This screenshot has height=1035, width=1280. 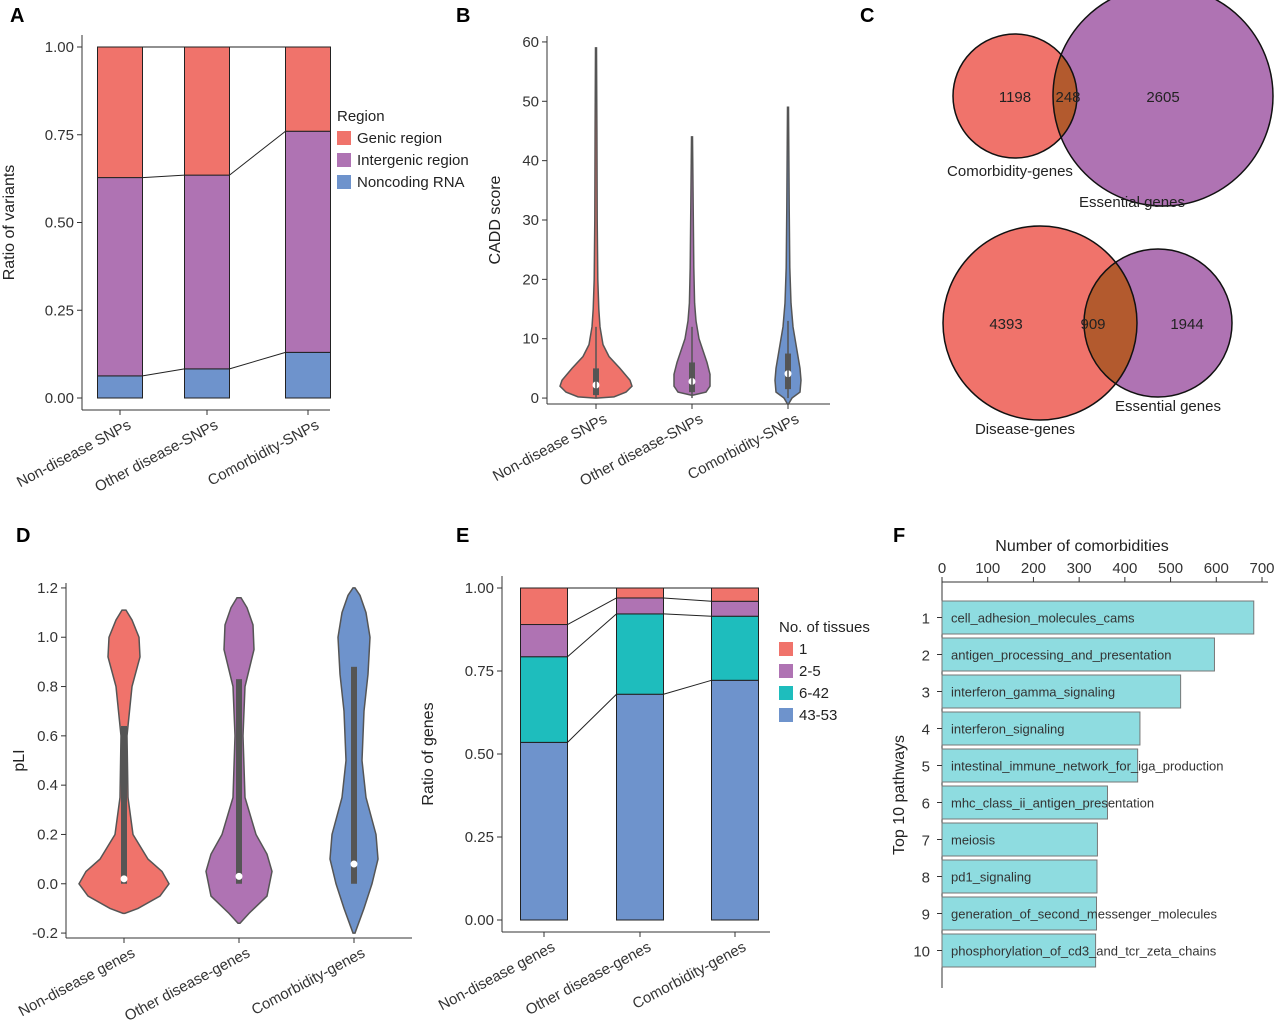 What do you see at coordinates (810, 671) in the screenshot?
I see `legend-label: 2-5` at bounding box center [810, 671].